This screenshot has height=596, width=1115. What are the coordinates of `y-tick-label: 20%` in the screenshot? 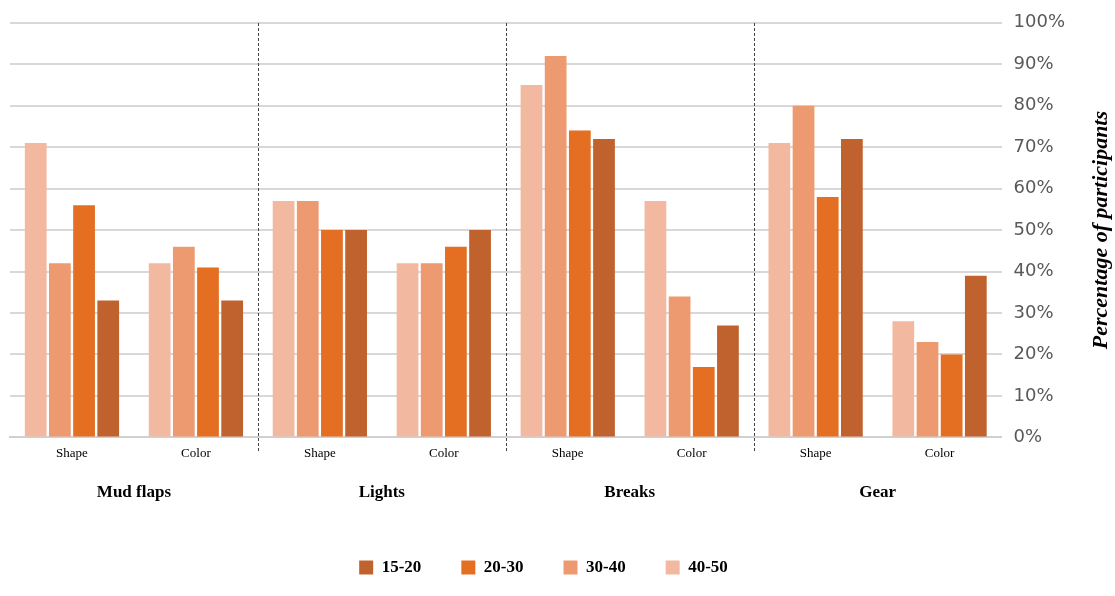 It's located at (1033, 353).